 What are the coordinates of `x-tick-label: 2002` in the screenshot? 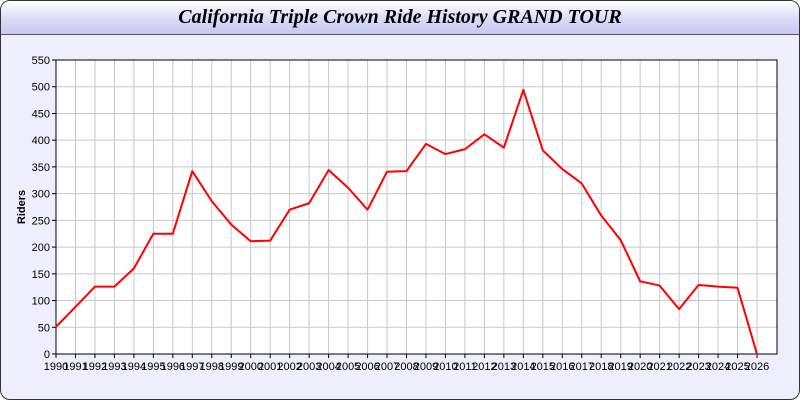 It's located at (289, 367).